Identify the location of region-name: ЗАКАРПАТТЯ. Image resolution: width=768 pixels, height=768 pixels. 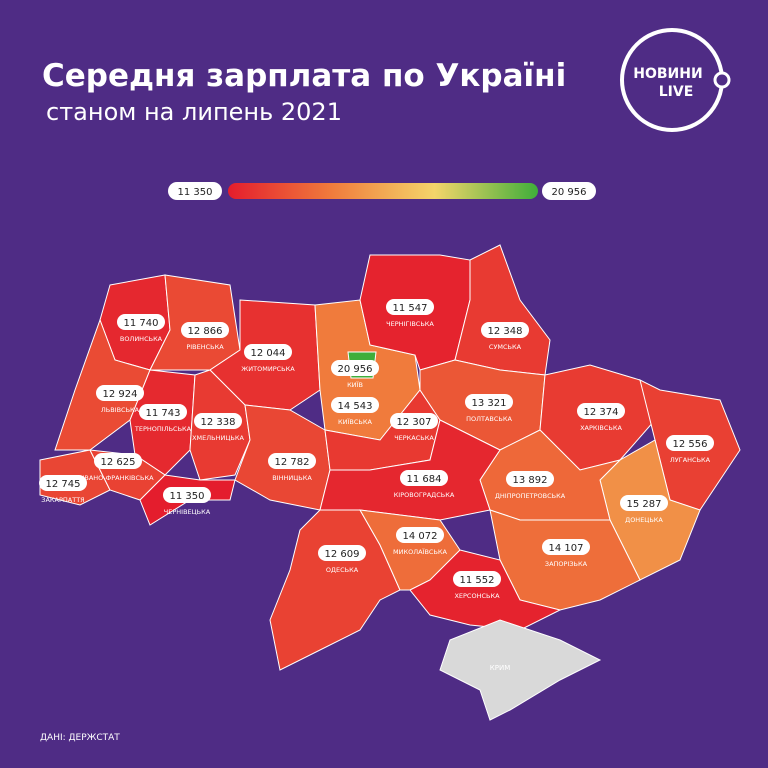
(62, 500).